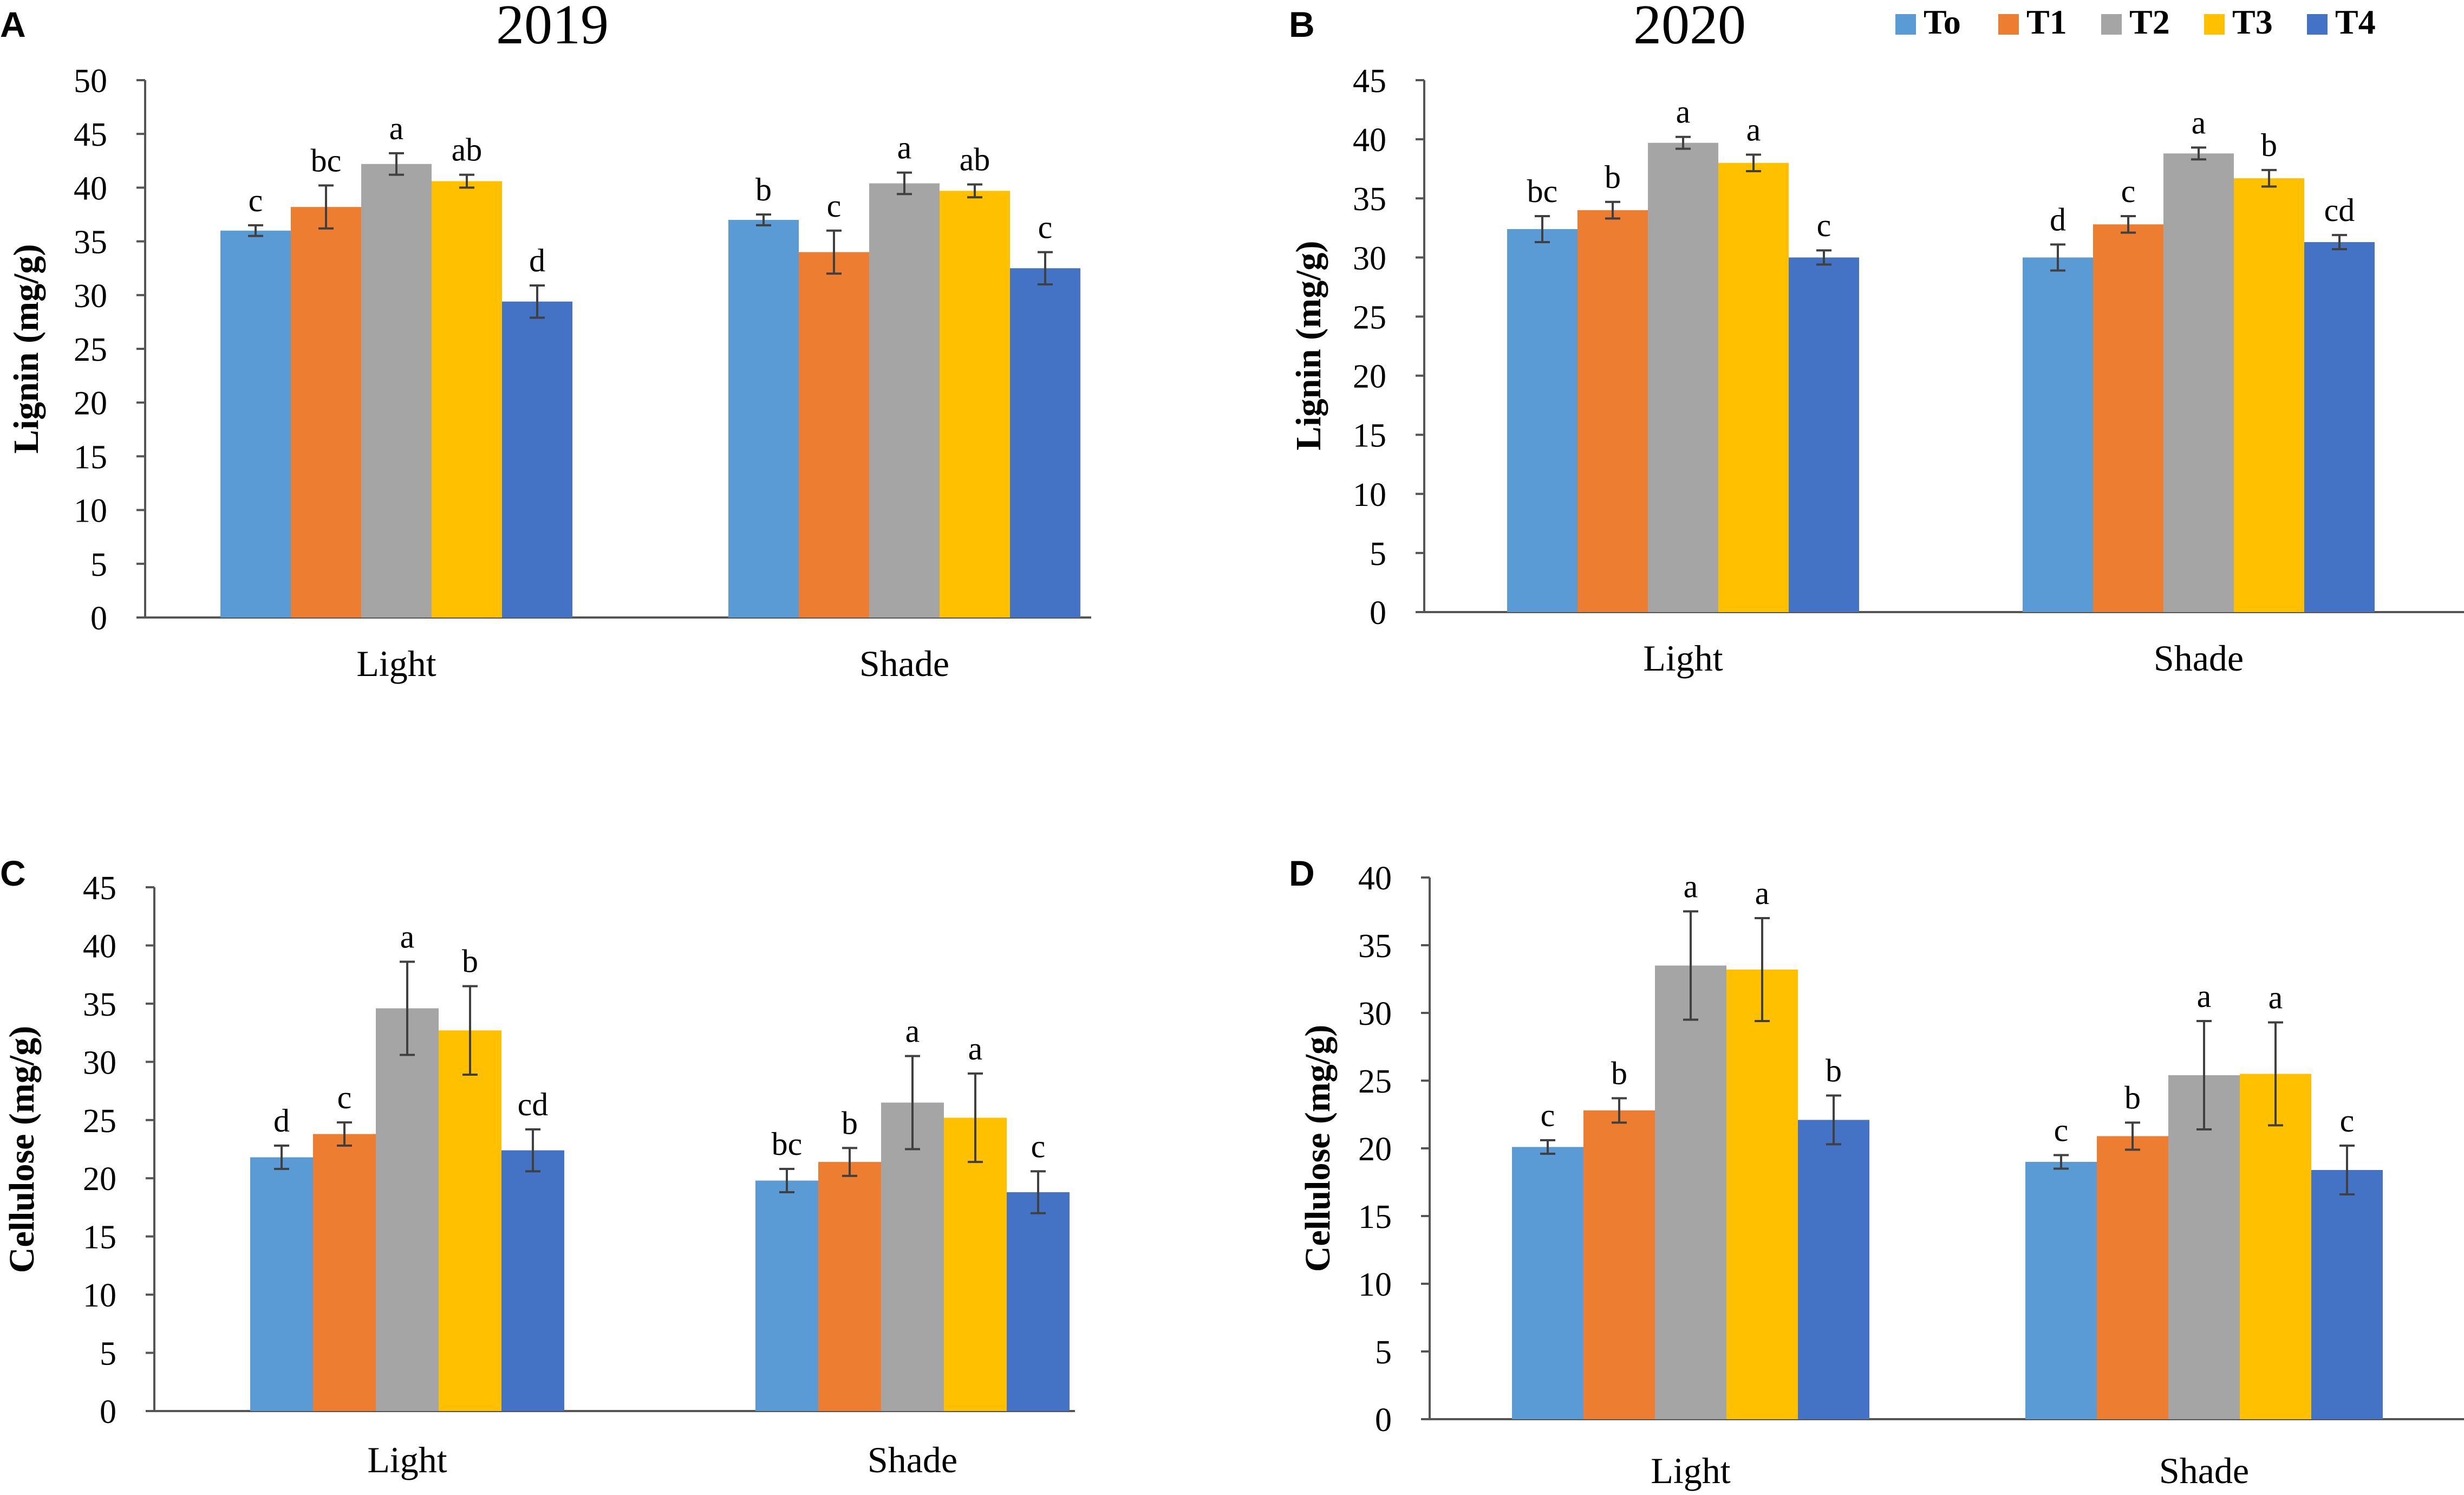 This screenshot has height=1495, width=2464. I want to click on panel-c-ytick-label: 5, so click(108, 1354).